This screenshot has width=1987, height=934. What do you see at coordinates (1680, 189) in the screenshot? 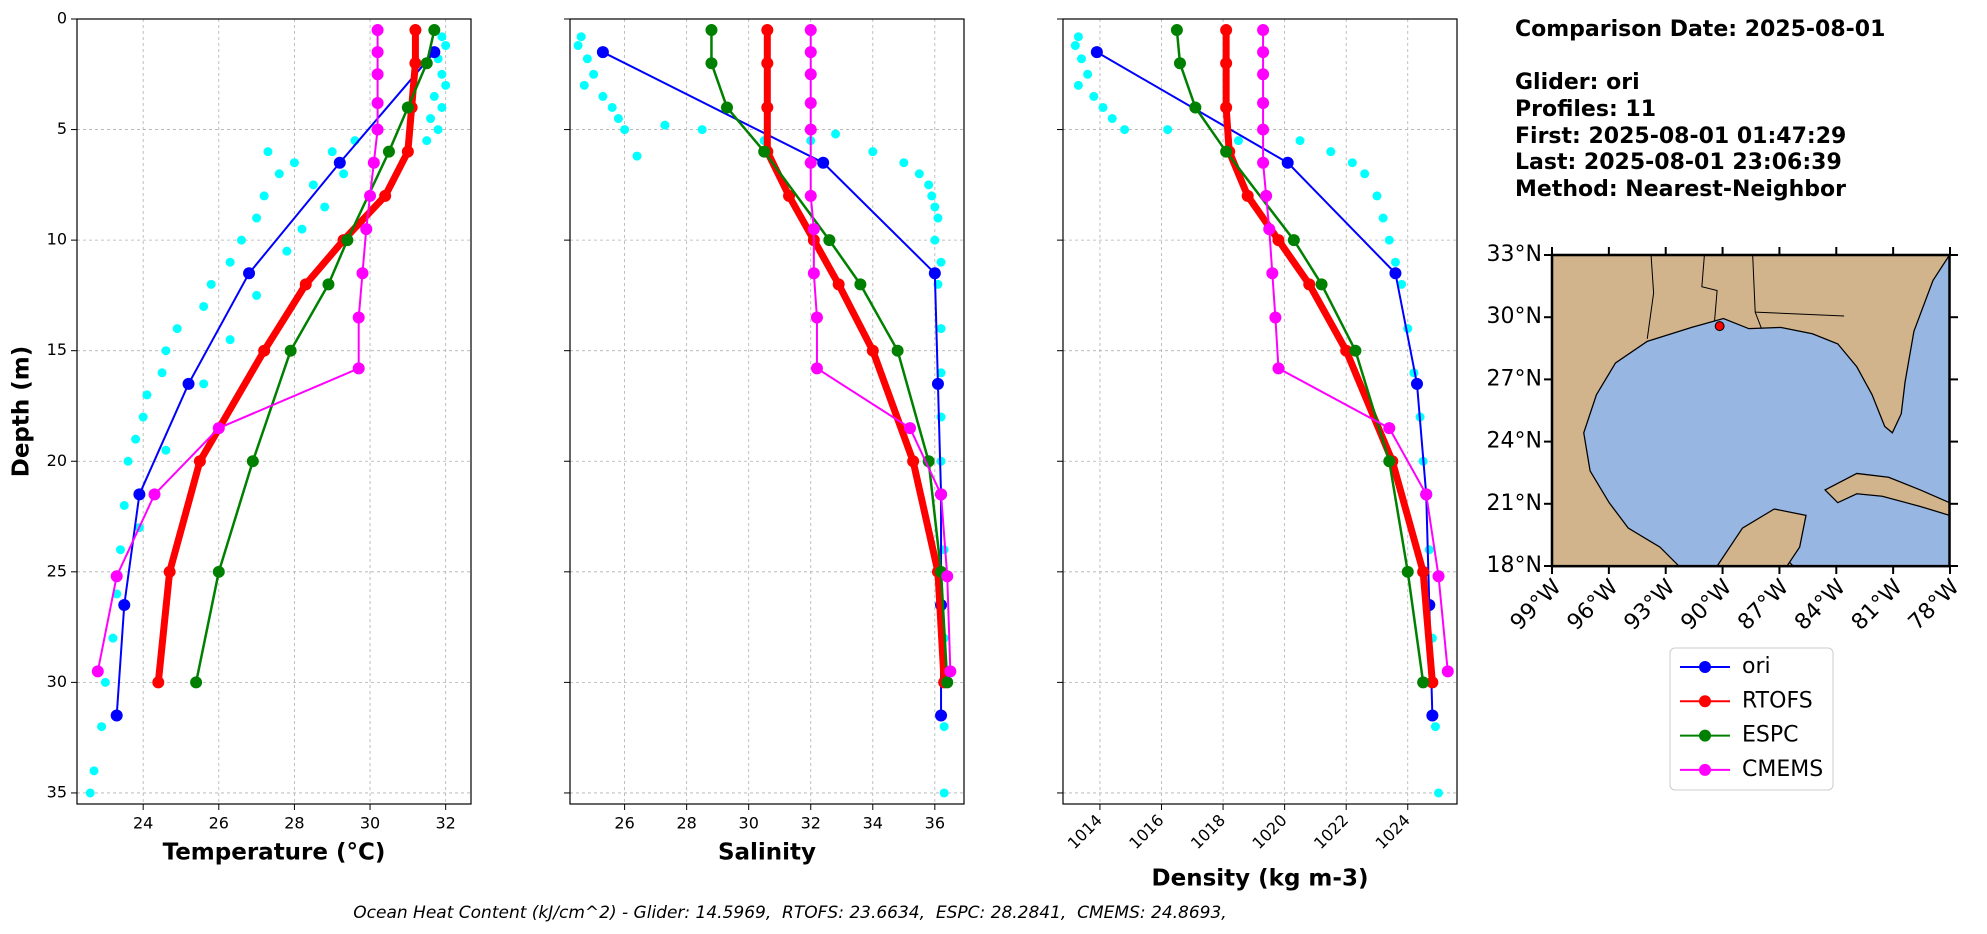
I see `info-line: Method: Nearest-Neighbor` at bounding box center [1680, 189].